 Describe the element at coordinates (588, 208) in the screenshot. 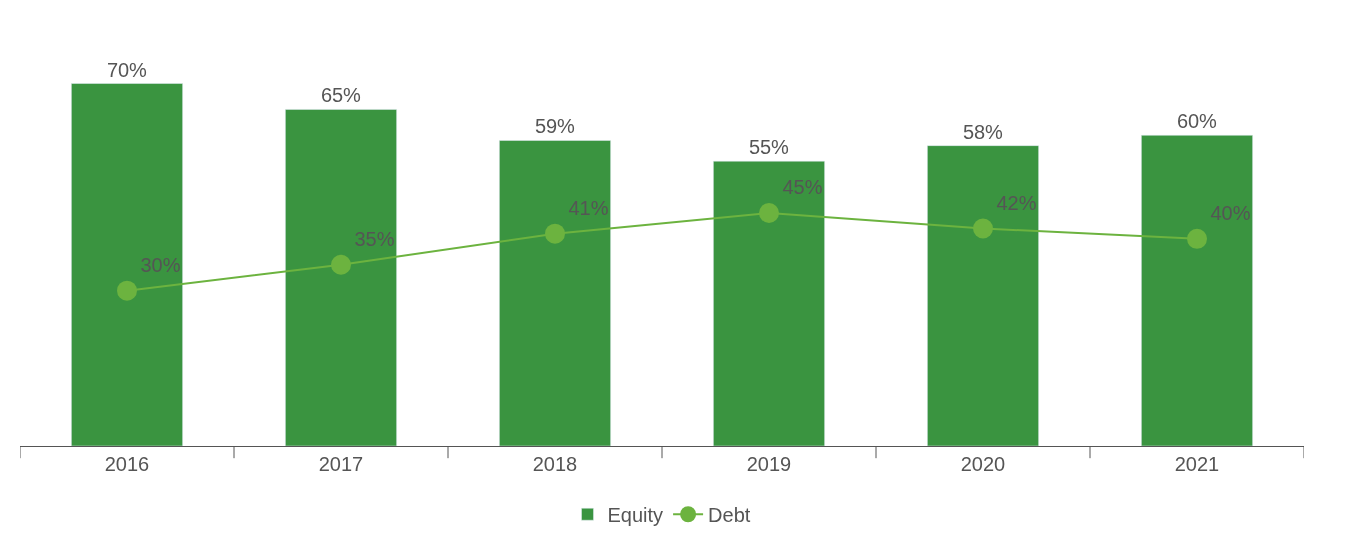

I see `data-label: 41%` at that location.